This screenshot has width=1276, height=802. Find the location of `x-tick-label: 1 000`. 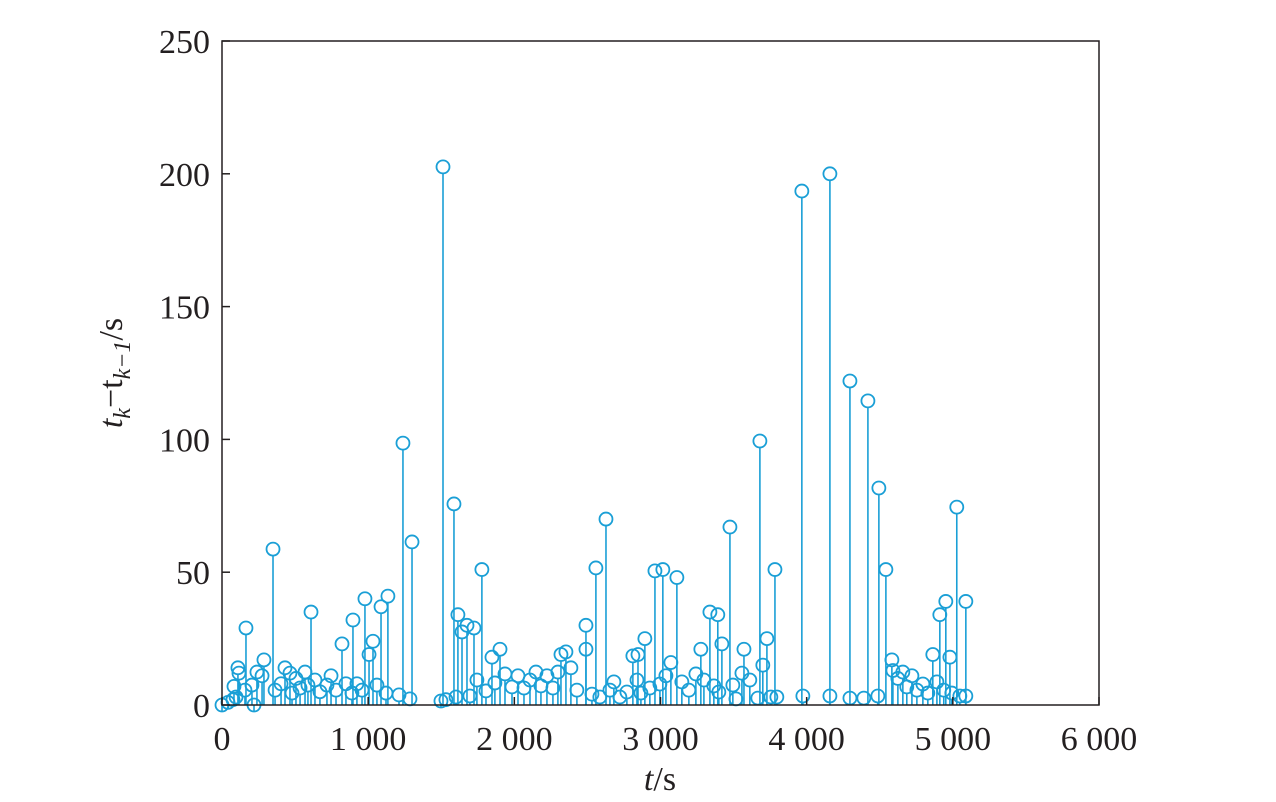

x-tick-label: 1 000 is located at coordinates (368, 739).